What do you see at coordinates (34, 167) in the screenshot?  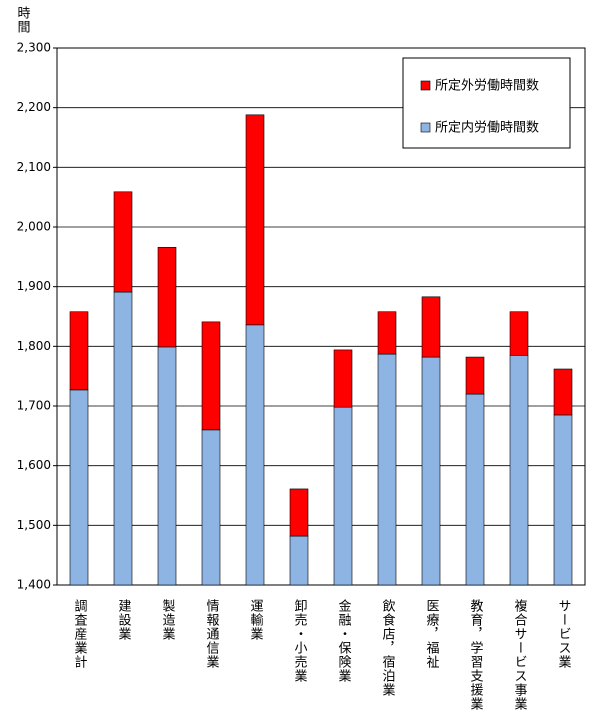 I see `y-tick-label: 2,100` at bounding box center [34, 167].